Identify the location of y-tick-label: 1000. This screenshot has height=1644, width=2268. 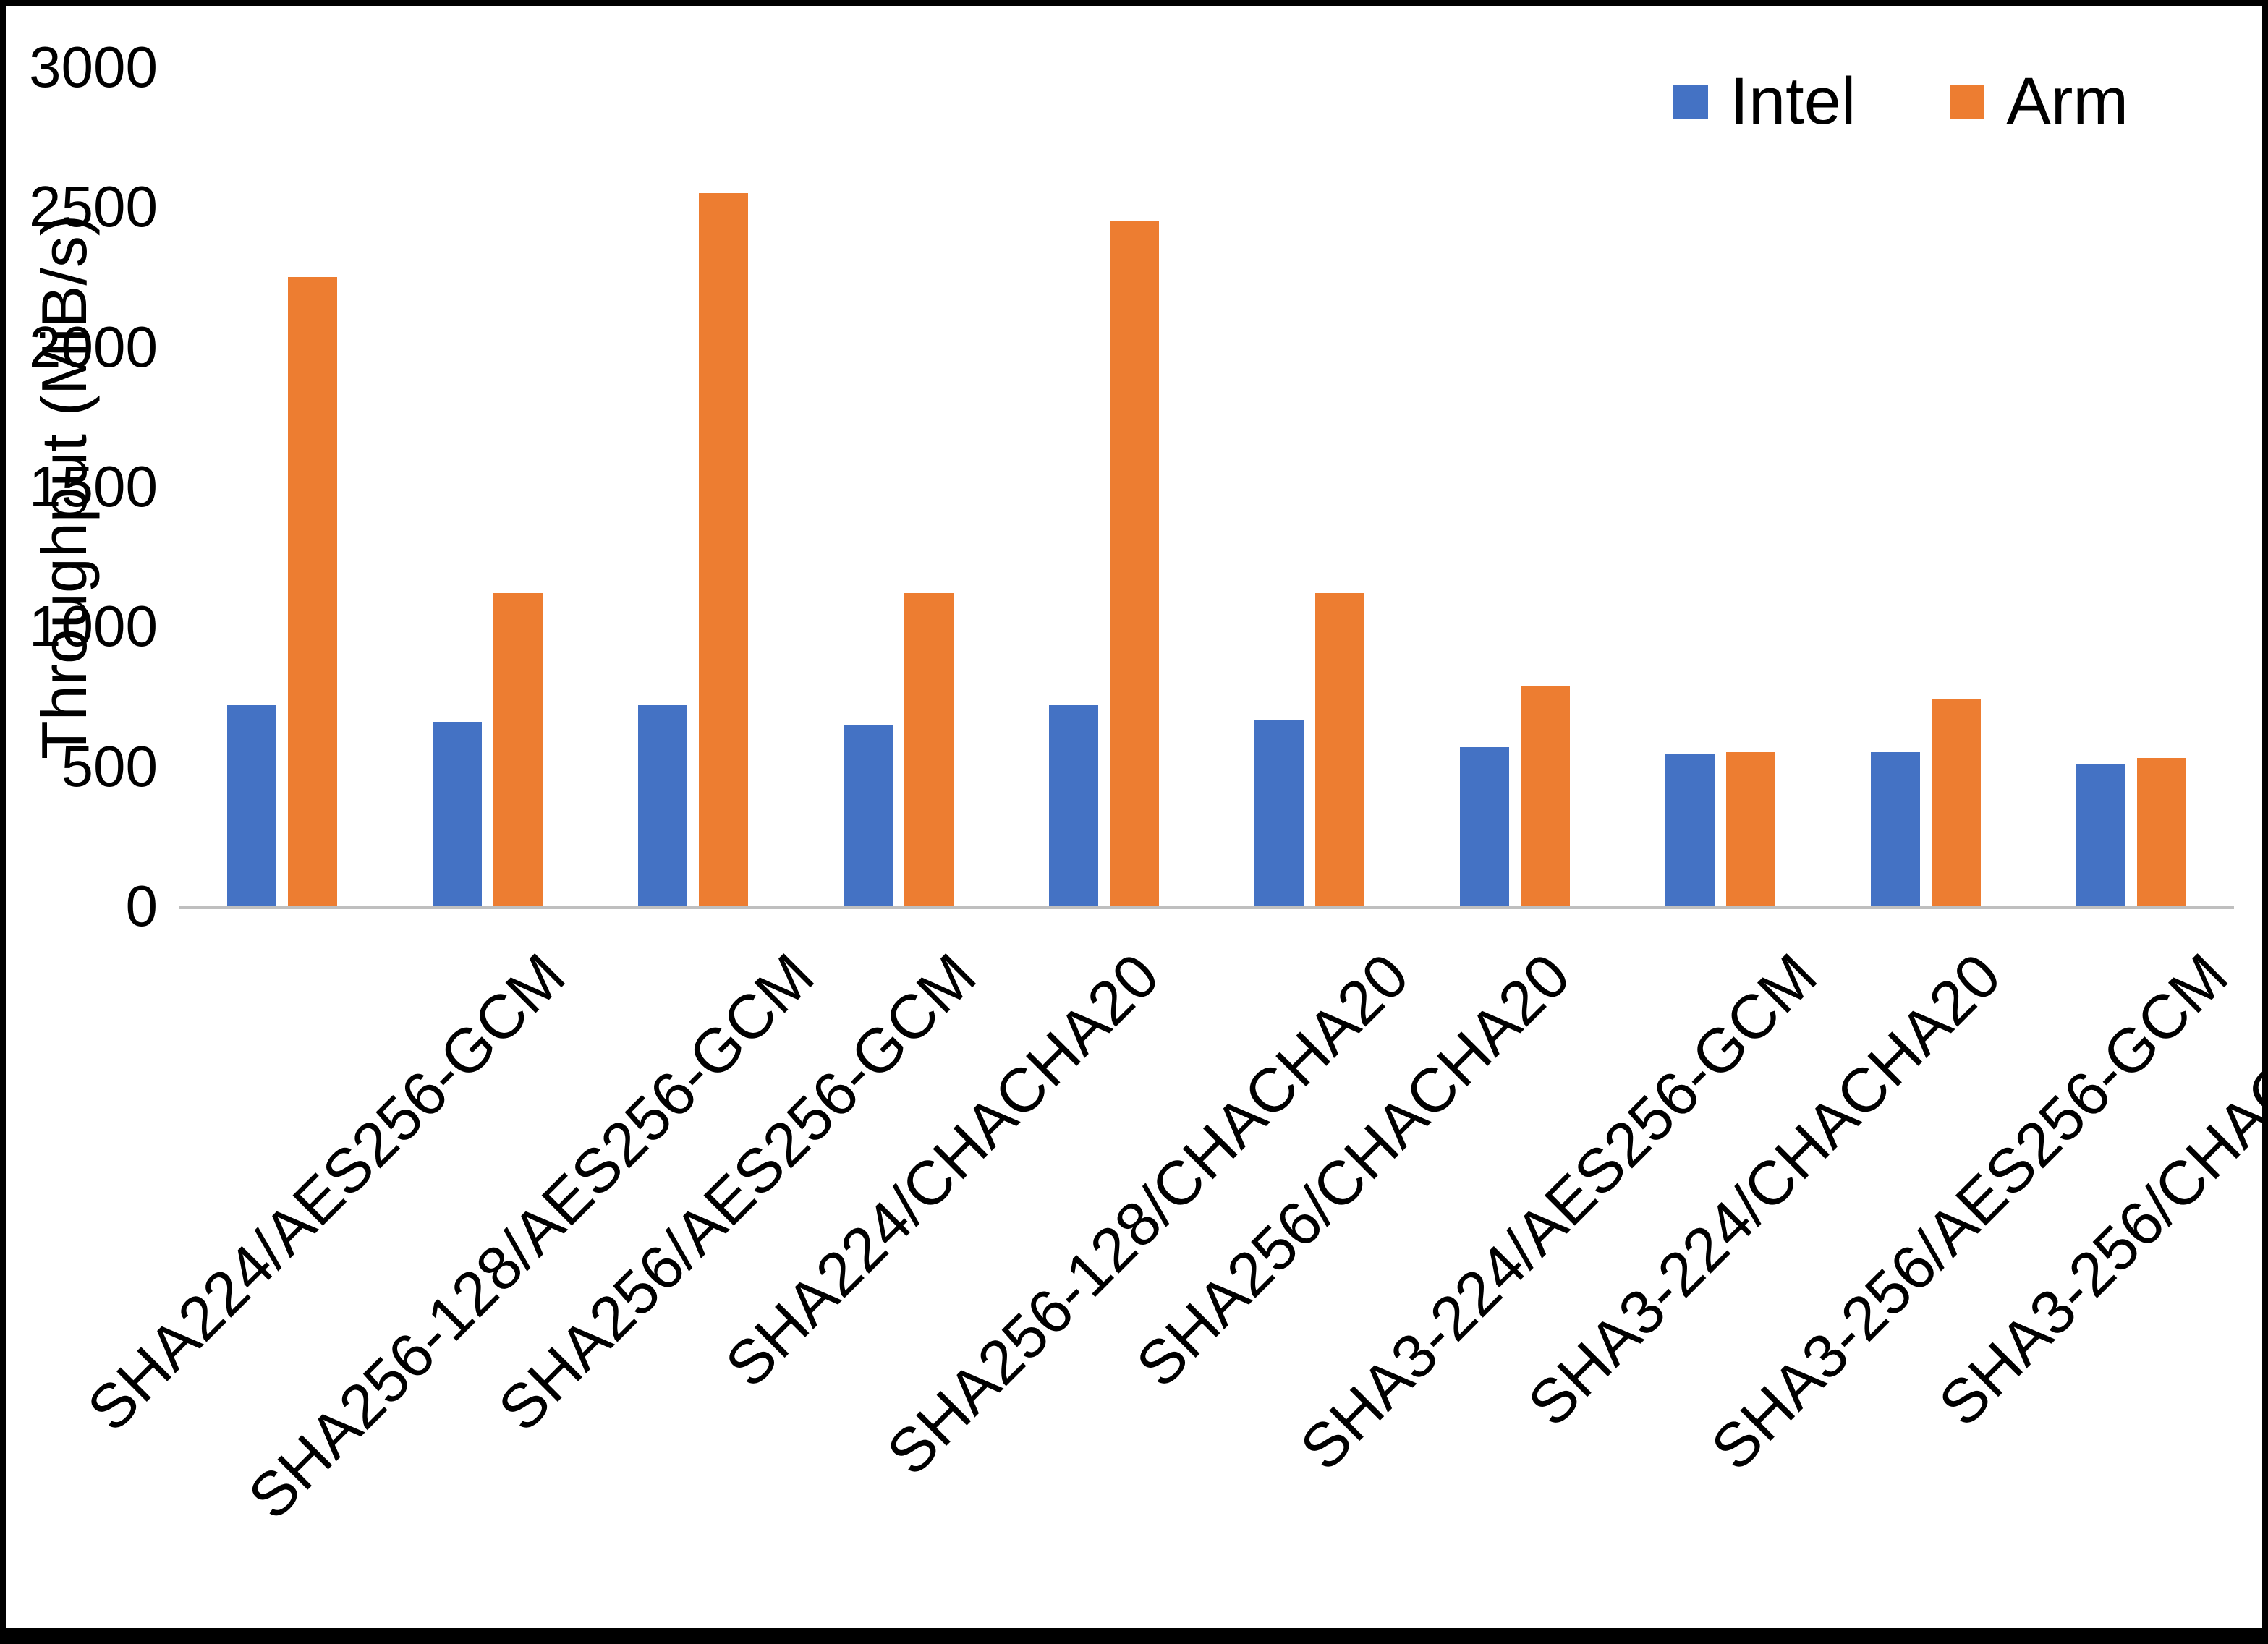
(93, 626).